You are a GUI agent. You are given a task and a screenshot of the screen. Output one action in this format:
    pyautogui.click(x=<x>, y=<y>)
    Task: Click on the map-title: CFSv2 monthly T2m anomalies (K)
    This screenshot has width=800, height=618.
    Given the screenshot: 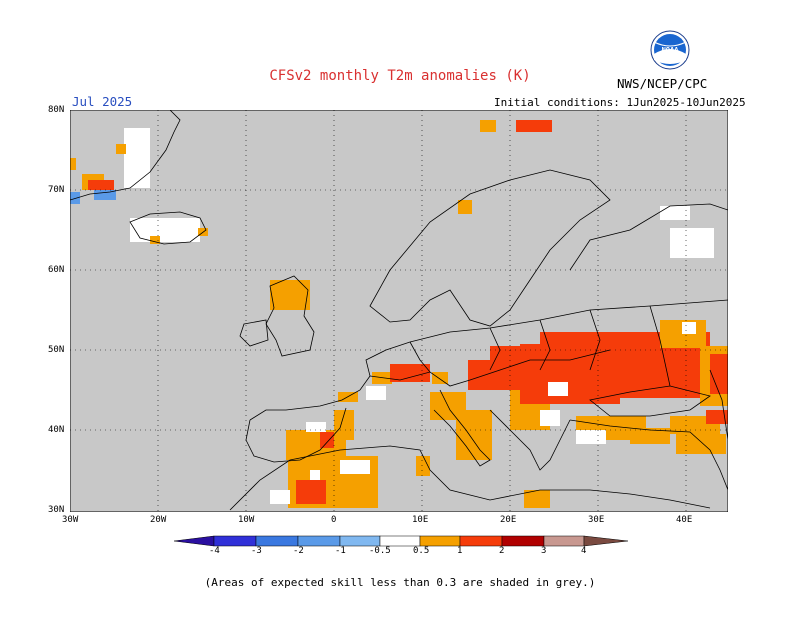 What is the action you would take?
    pyautogui.click(x=400, y=76)
    